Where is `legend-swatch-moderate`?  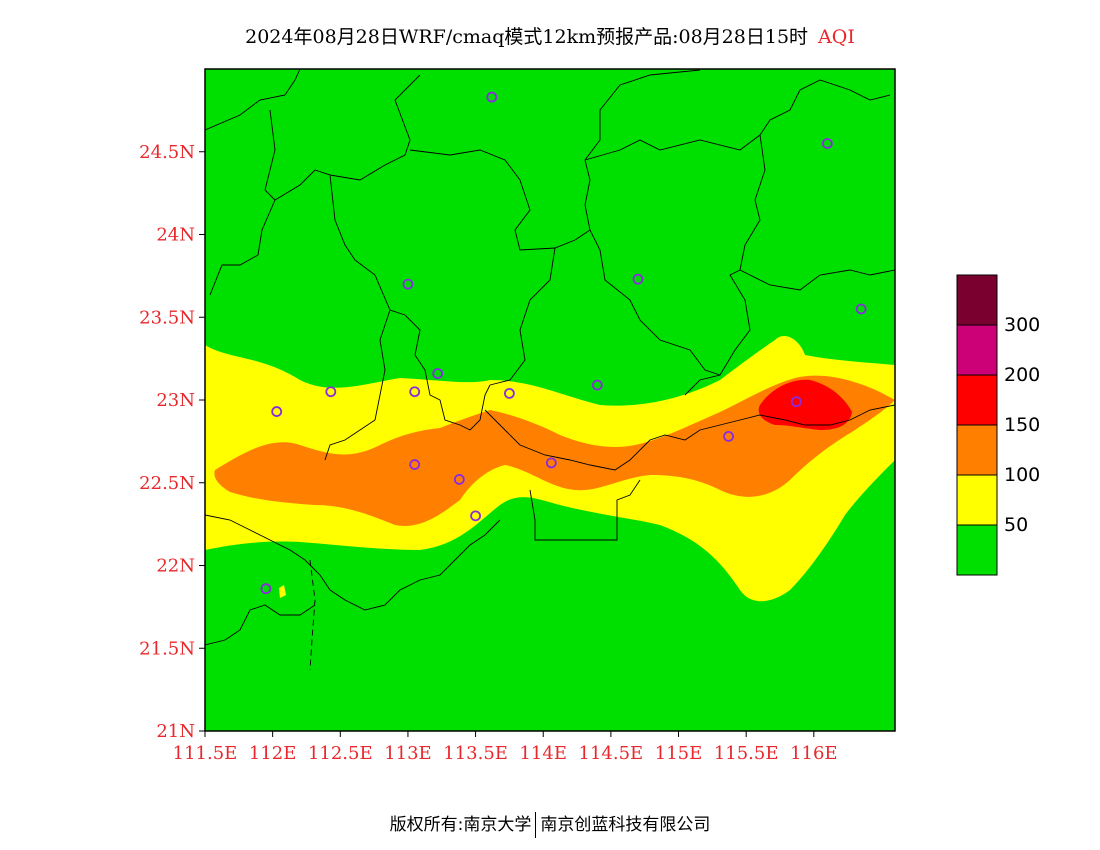
legend-swatch-moderate is located at coordinates (977, 500).